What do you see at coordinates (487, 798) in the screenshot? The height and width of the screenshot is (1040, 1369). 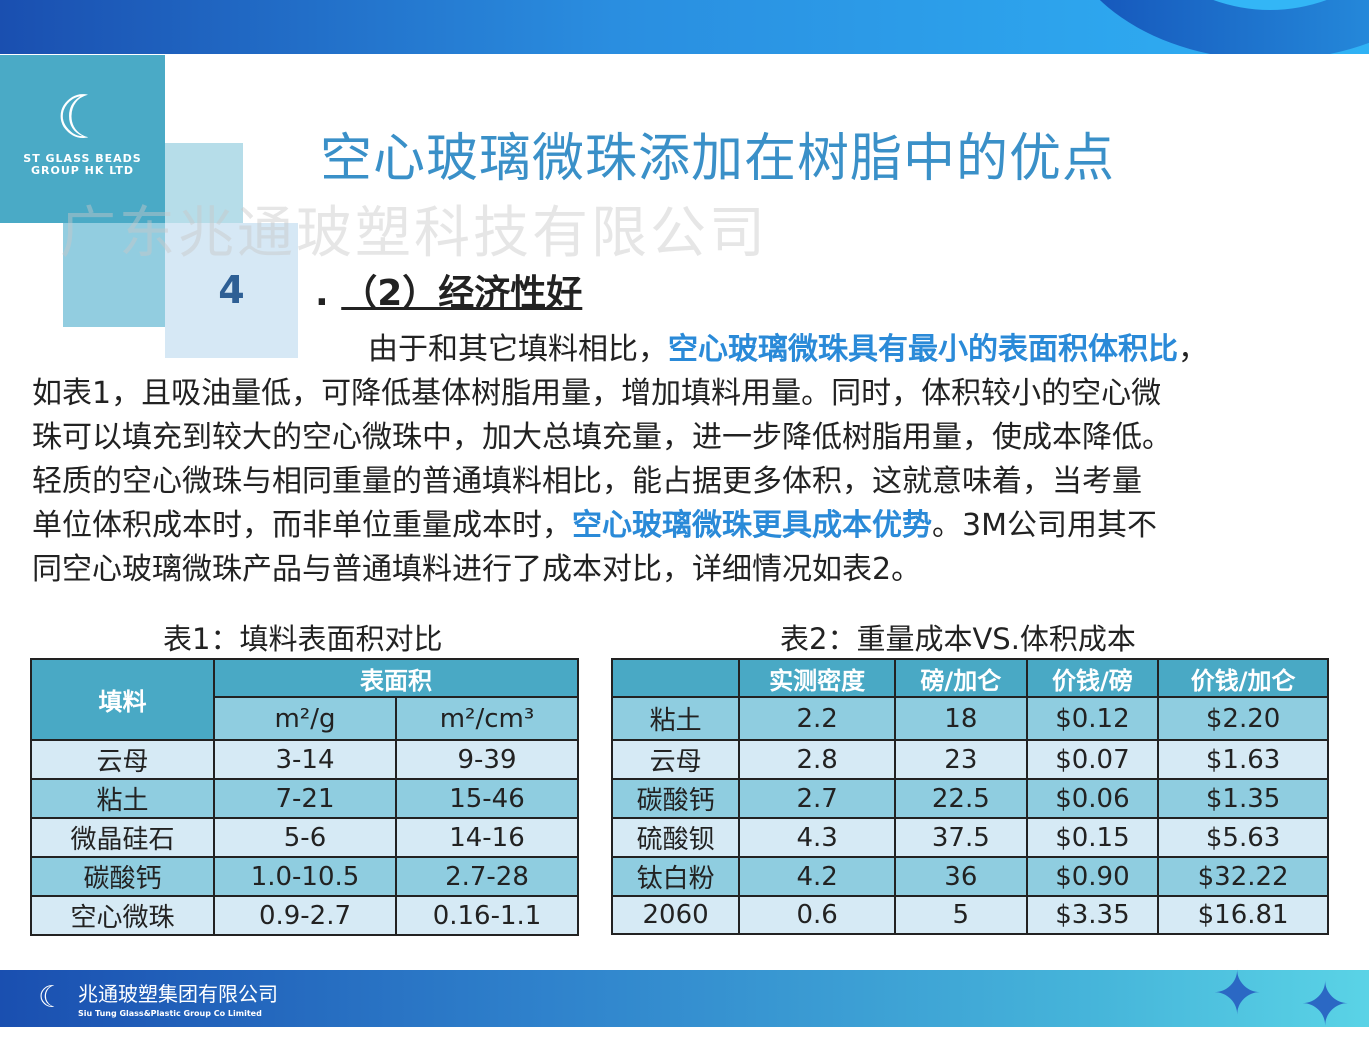 I see `table-cell: 15-46` at bounding box center [487, 798].